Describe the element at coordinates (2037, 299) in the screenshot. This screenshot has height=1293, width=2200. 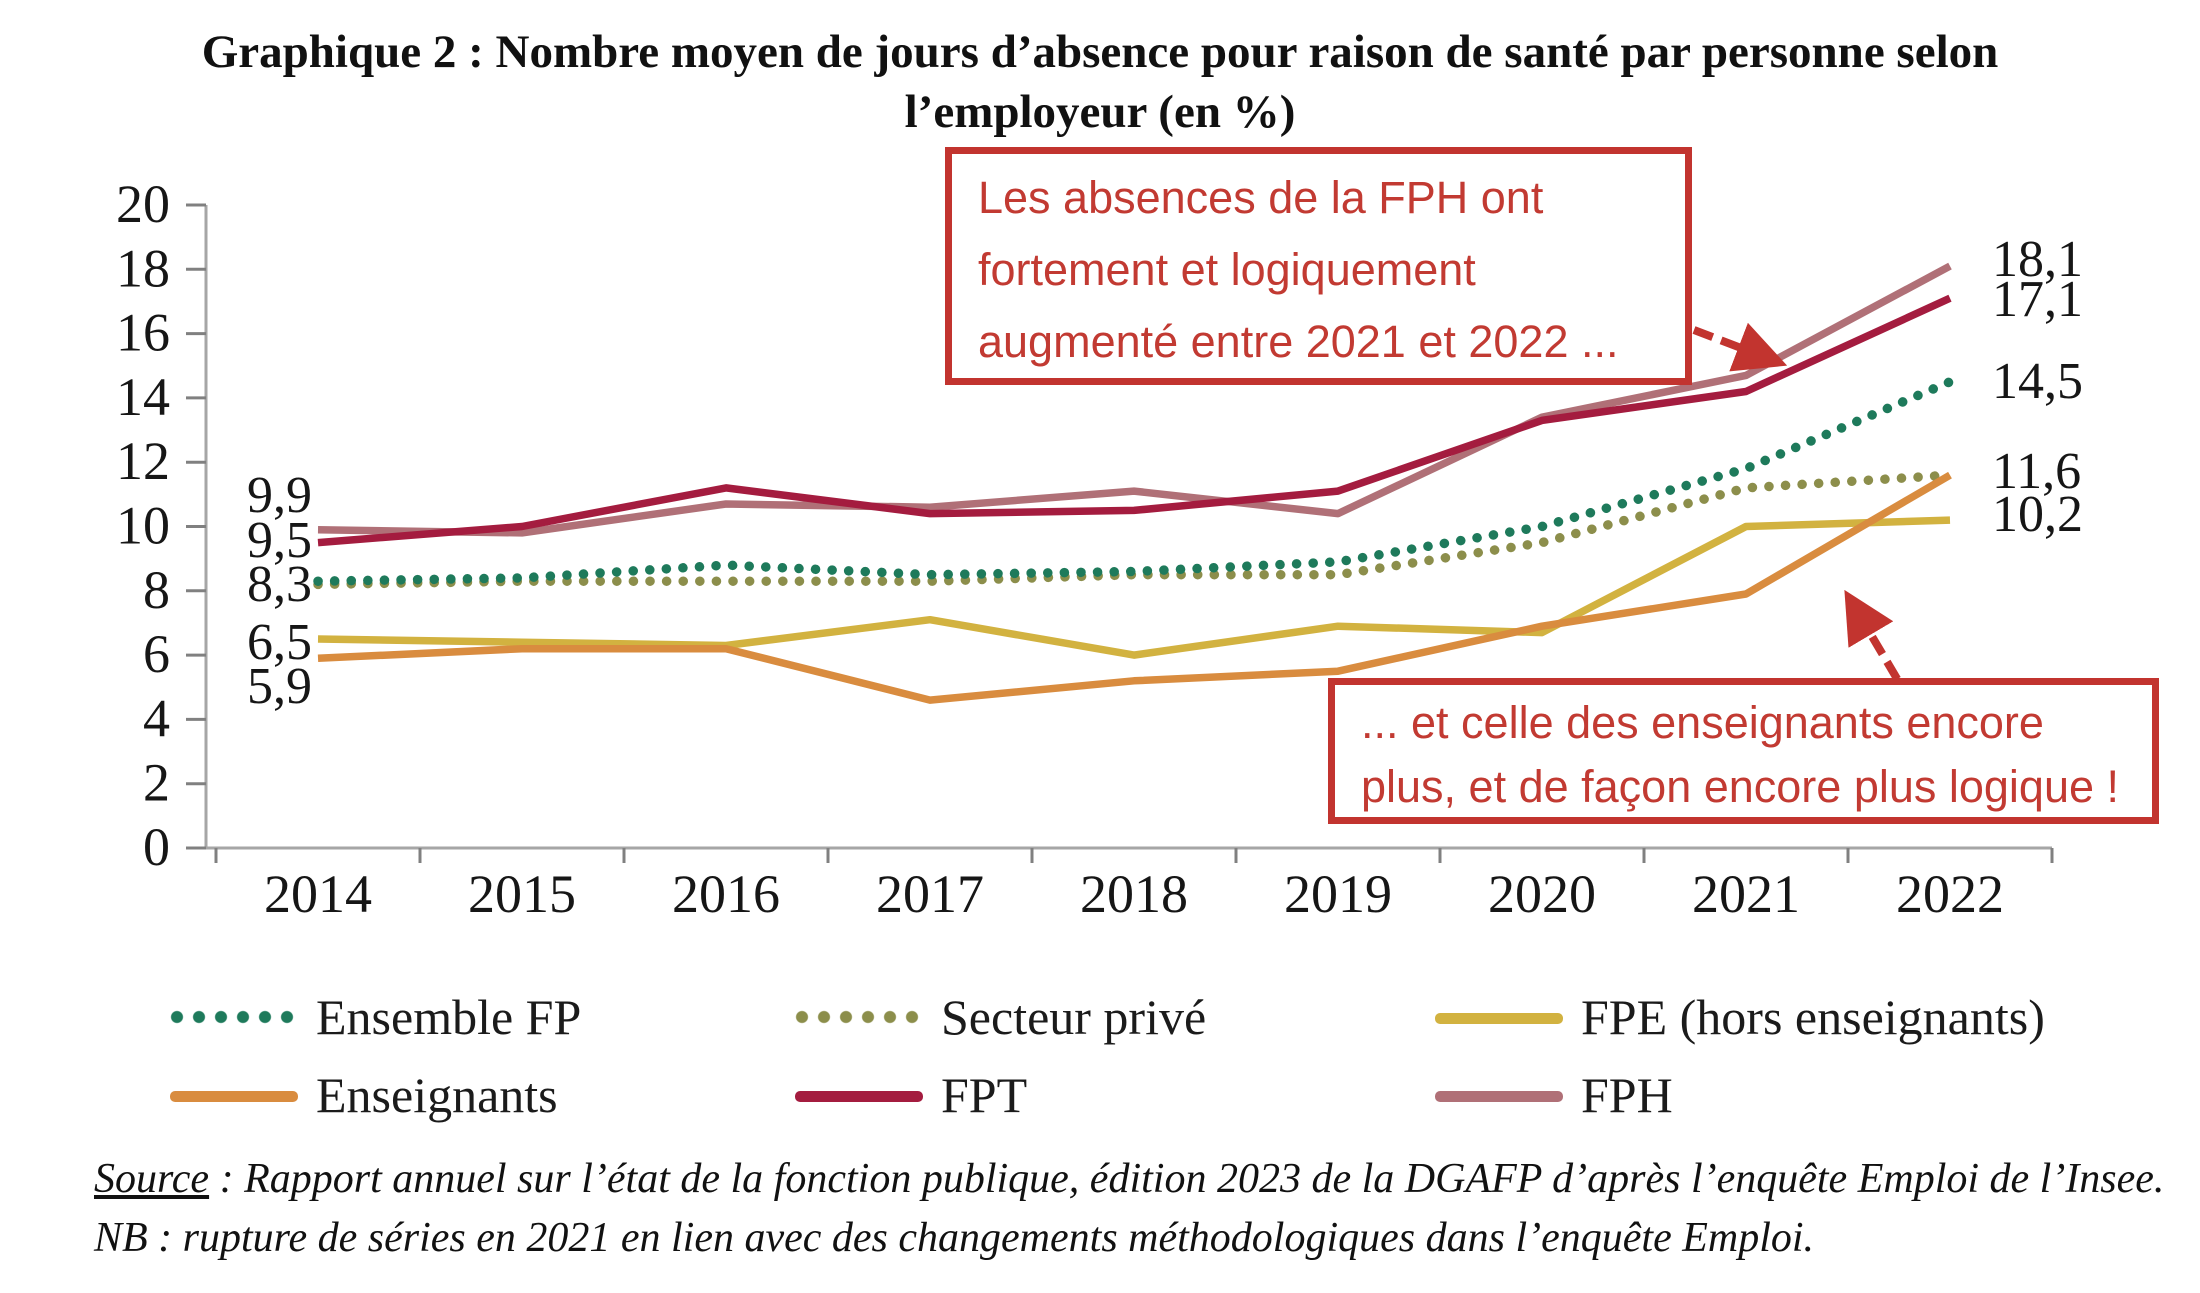
I see `right-value-label: 17,1` at that location.